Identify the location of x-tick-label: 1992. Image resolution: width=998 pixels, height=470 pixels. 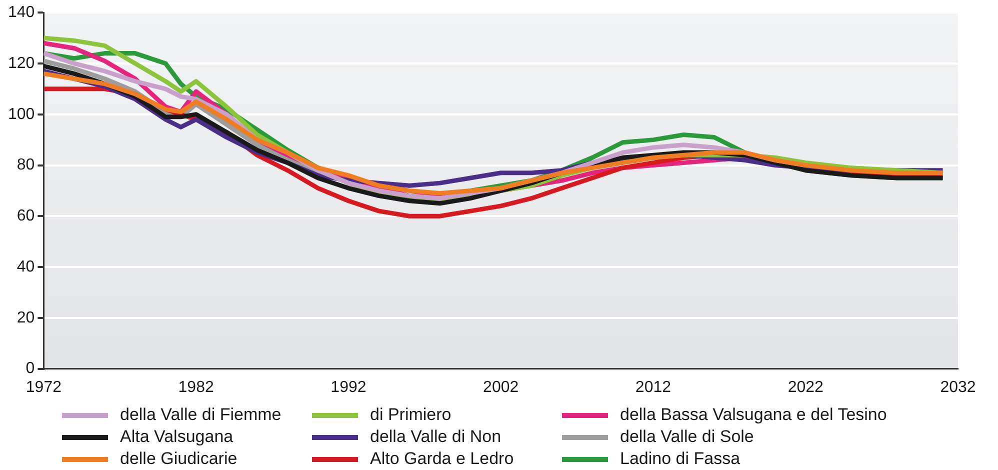
(348, 387).